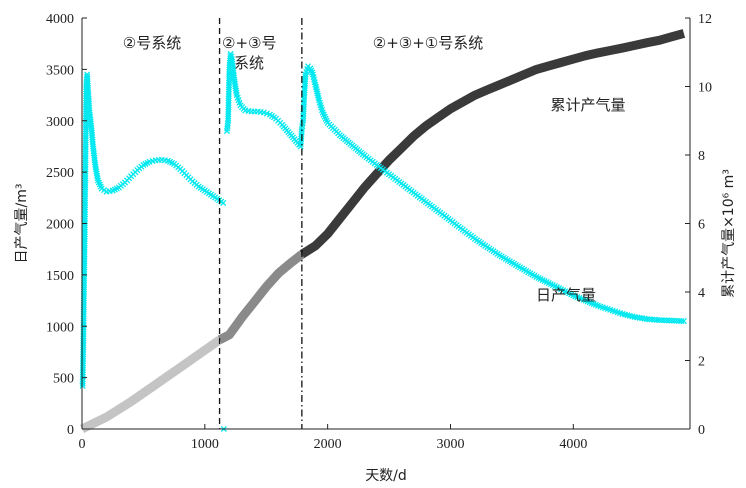 This screenshot has width=746, height=488. Describe the element at coordinates (60, 225) in the screenshot. I see `left-y-tick-label-2000: 2000` at that location.